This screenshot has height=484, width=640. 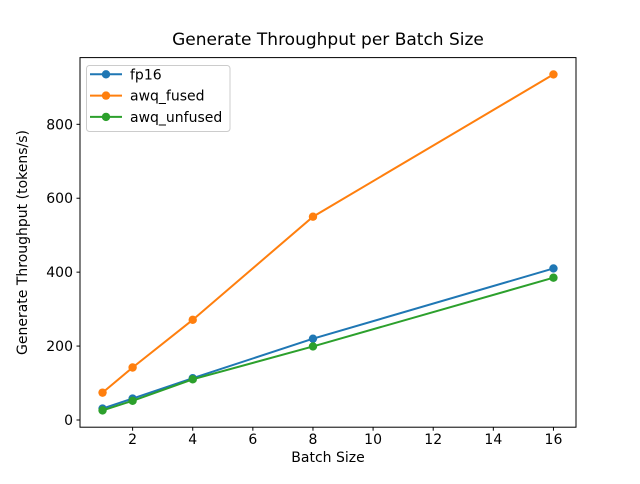 I want to click on chart-title: Generate Throughput per Batch Size, so click(x=328, y=40).